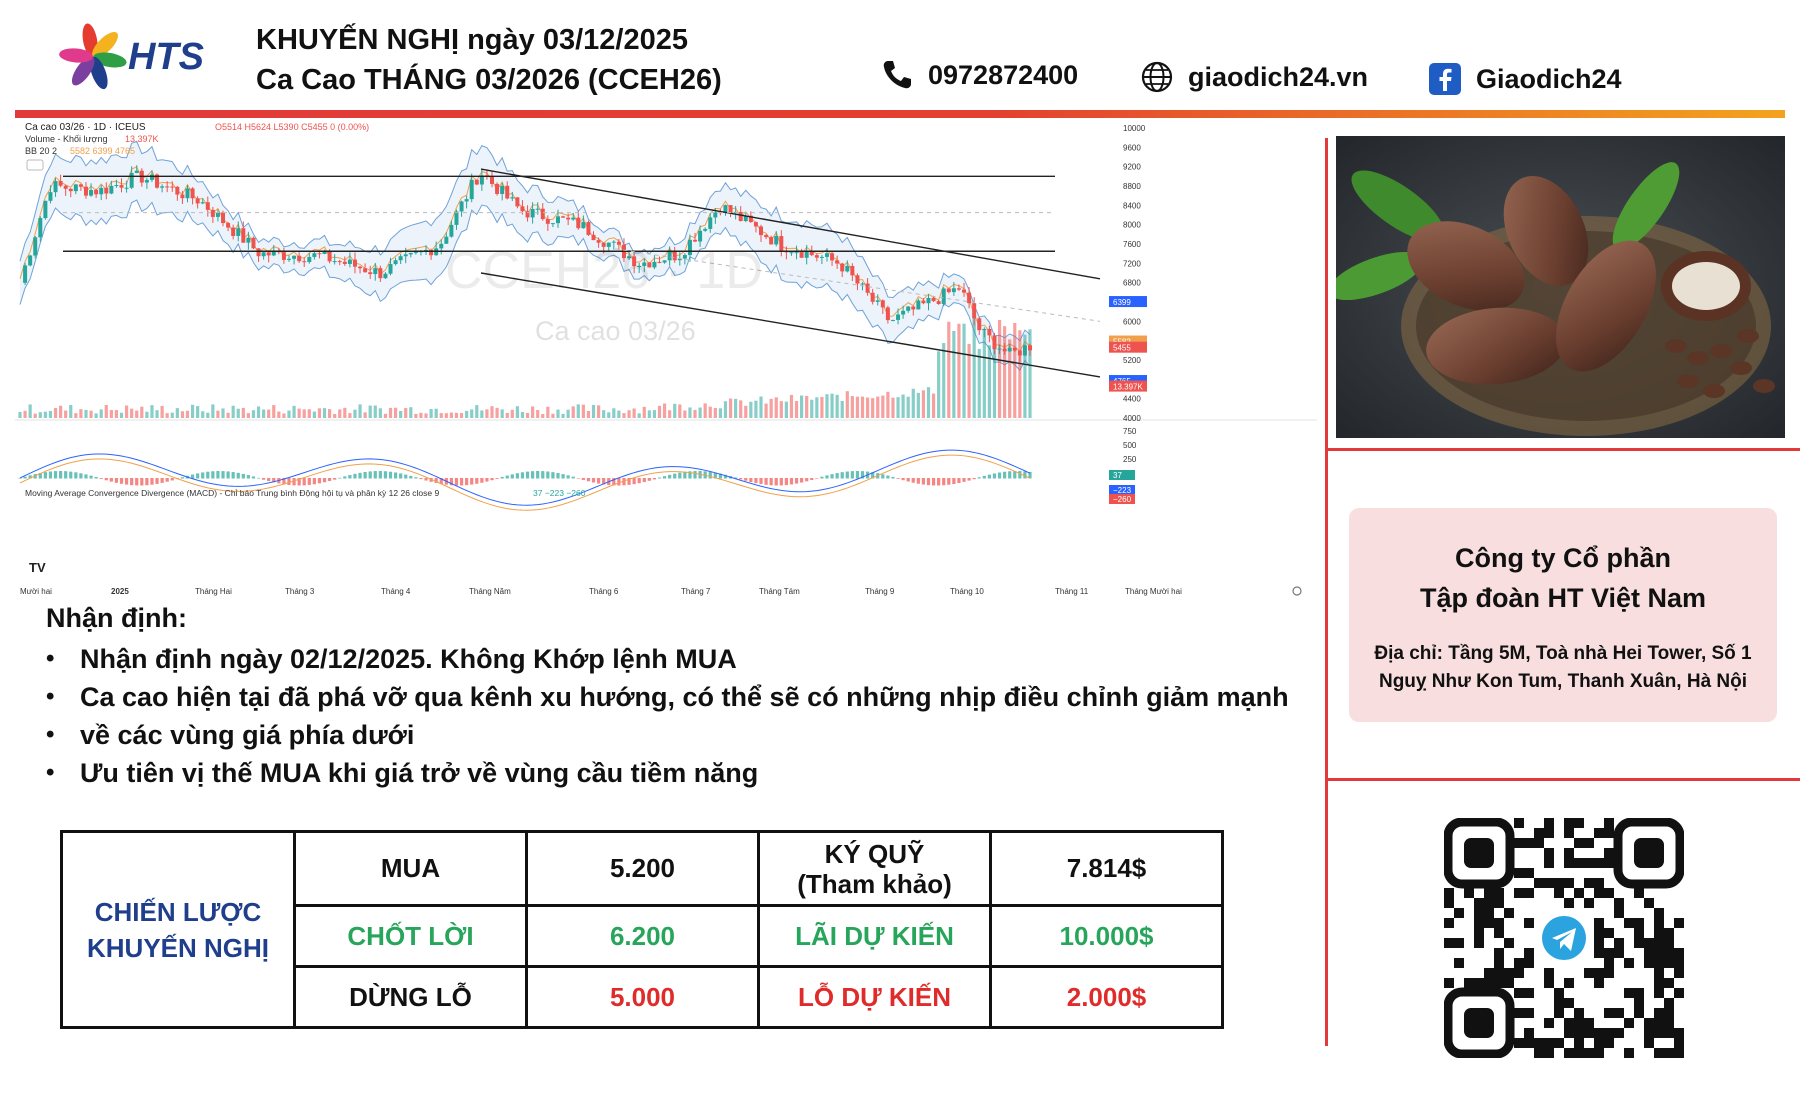  Describe the element at coordinates (1564, 938) in the screenshot. I see `telegram-qr-code` at that location.